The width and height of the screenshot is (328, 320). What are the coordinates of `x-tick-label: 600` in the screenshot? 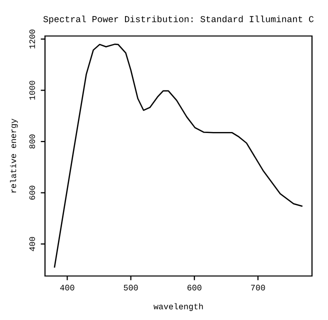 It's located at (195, 287).